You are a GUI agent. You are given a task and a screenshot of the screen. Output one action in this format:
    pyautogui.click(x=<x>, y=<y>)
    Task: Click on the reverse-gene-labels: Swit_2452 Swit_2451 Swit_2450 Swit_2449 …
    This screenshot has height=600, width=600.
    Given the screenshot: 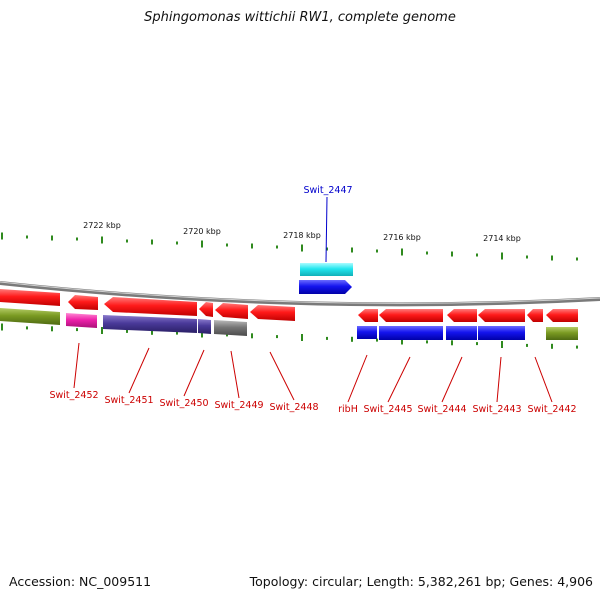 What is the action you would take?
    pyautogui.click(x=312, y=402)
    